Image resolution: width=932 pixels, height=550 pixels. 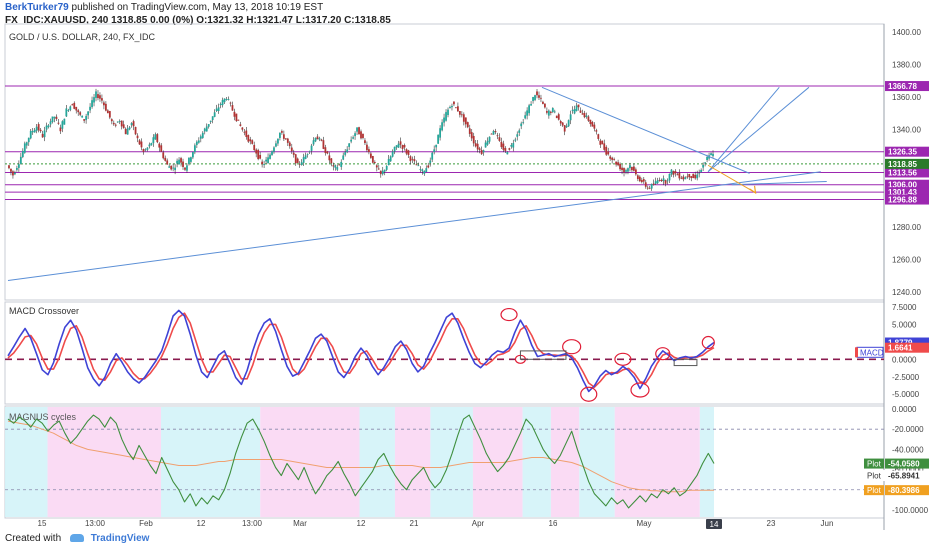 What do you see at coordinates (300, 523) in the screenshot?
I see `x-tick-label: Mar` at bounding box center [300, 523].